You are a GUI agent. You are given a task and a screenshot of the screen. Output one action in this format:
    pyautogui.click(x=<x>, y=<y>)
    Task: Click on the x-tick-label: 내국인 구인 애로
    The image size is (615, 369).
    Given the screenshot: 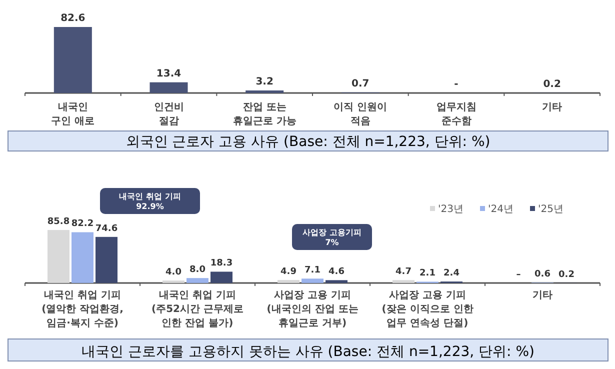 What is the action you would take?
    pyautogui.click(x=73, y=114)
    